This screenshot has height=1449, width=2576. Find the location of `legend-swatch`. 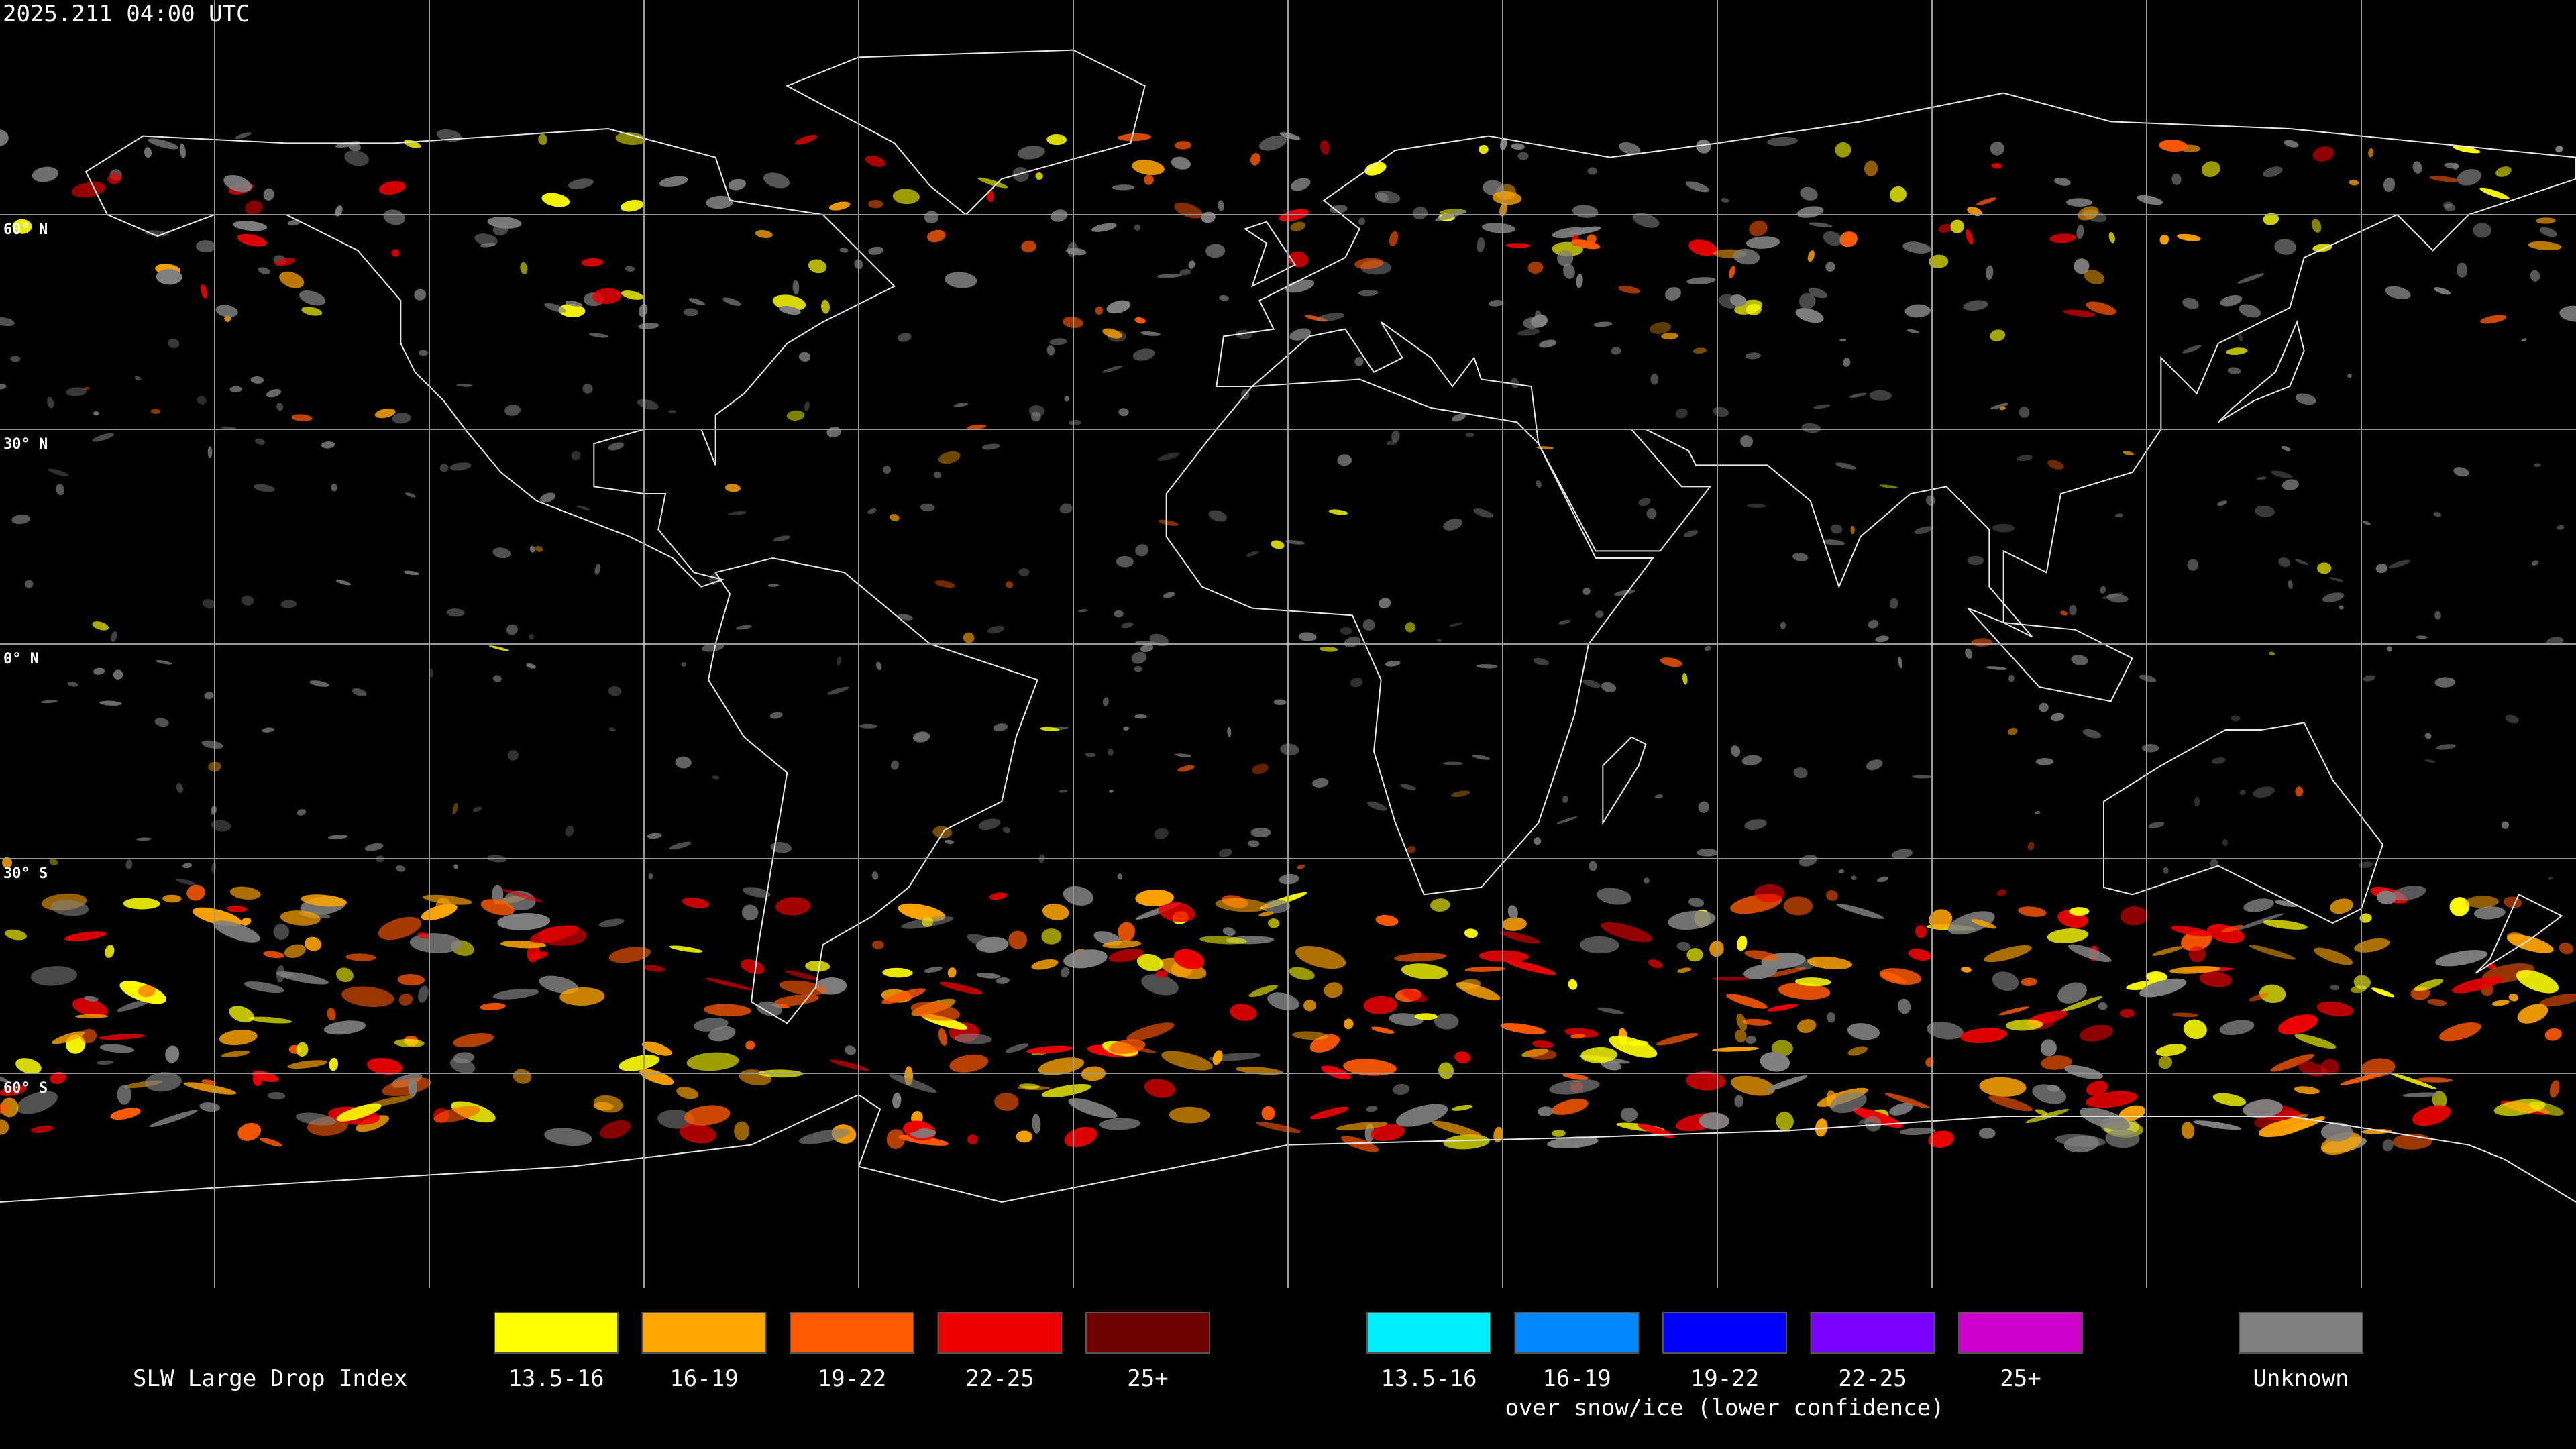

legend-swatch is located at coordinates (1428, 1333).